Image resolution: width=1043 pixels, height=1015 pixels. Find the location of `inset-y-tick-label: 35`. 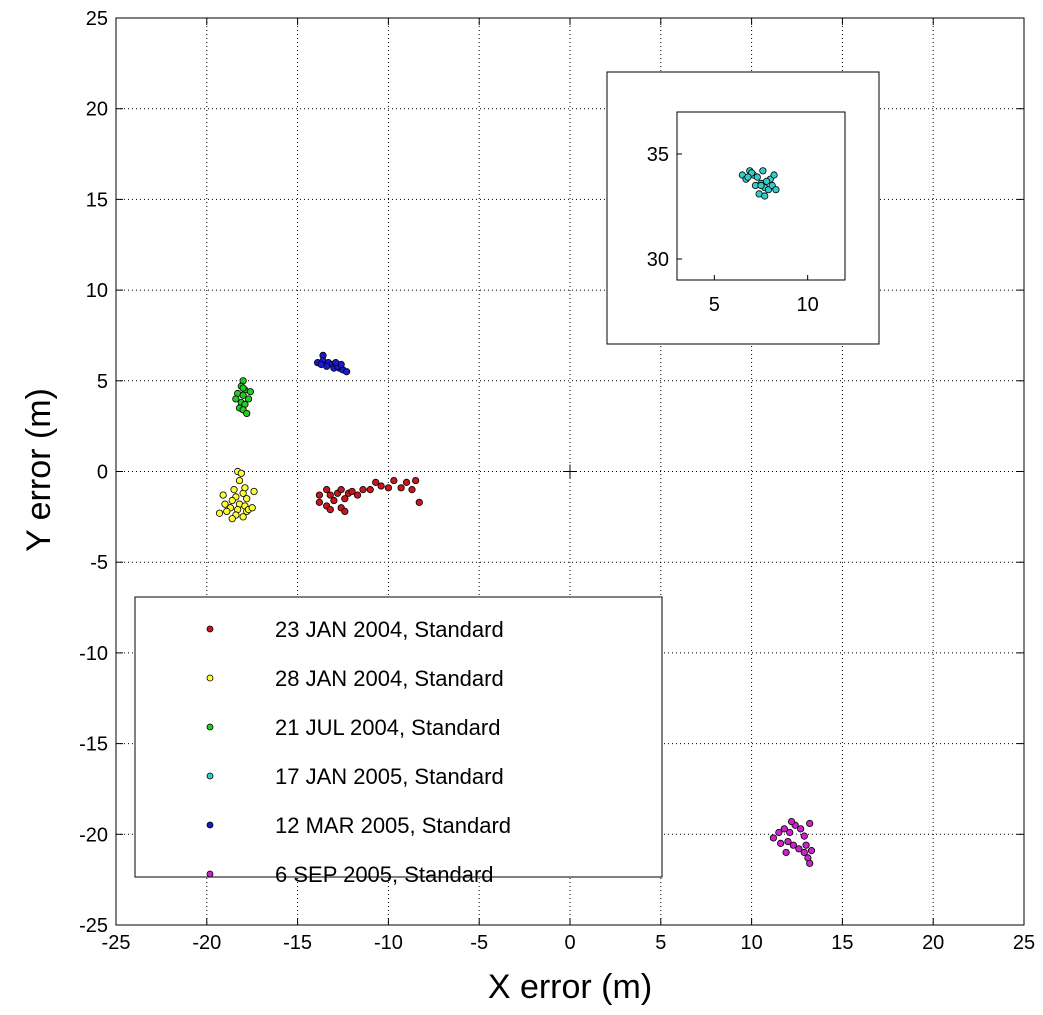

inset-y-tick-label: 35 is located at coordinates (658, 155).